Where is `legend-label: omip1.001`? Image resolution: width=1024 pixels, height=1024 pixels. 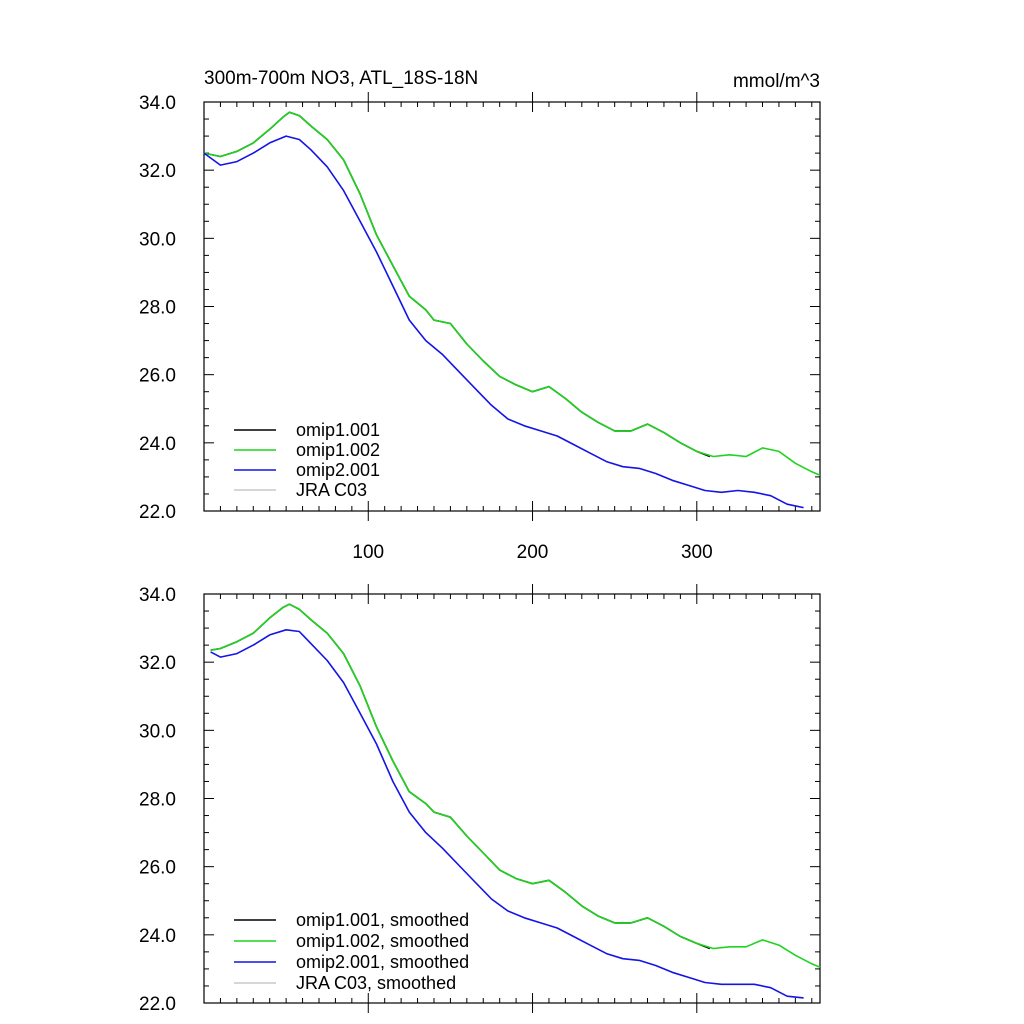 legend-label: omip1.001 is located at coordinates (338, 430).